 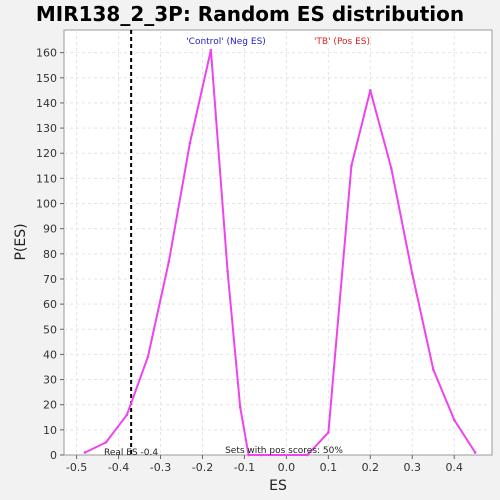 What do you see at coordinates (21, 241) in the screenshot?
I see `y-axis-label: P(ES)` at bounding box center [21, 241].